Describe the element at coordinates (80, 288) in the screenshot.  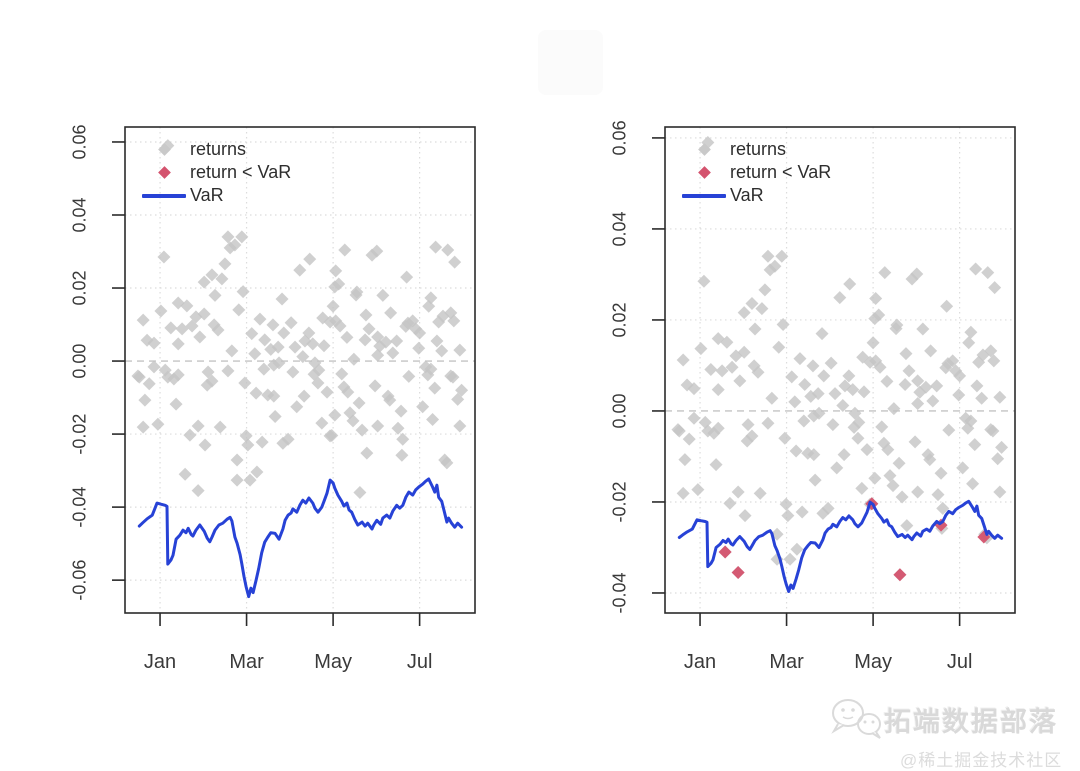
I see `y-tick-label: 0.02` at that location.